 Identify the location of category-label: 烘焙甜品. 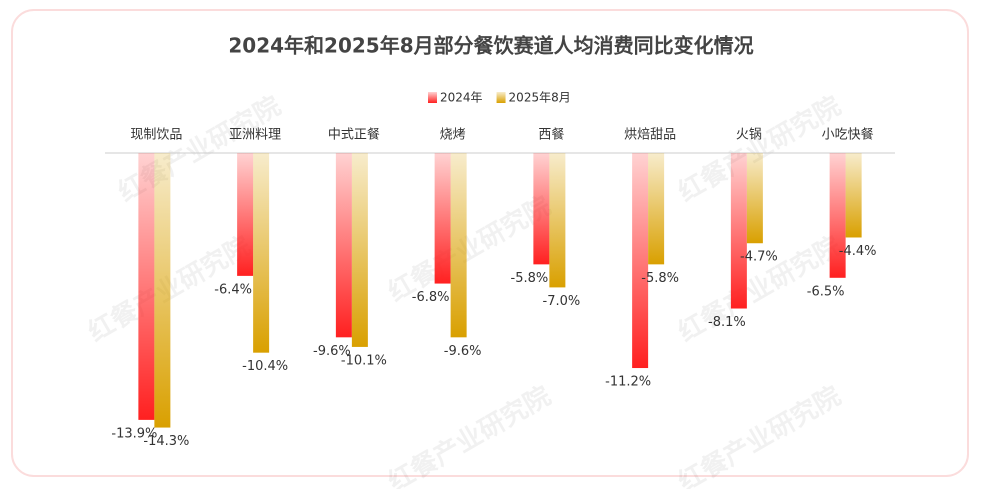
(650, 135).